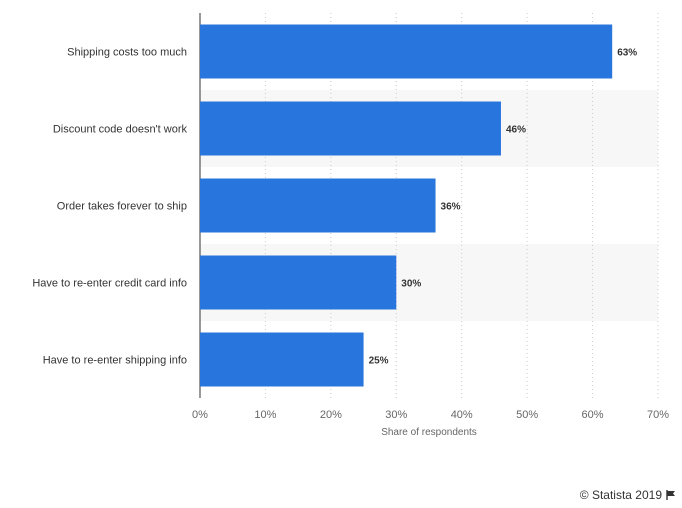 Image resolution: width=682 pixels, height=508 pixels. Describe the element at coordinates (462, 415) in the screenshot. I see `x-tick-label: 40%` at that location.